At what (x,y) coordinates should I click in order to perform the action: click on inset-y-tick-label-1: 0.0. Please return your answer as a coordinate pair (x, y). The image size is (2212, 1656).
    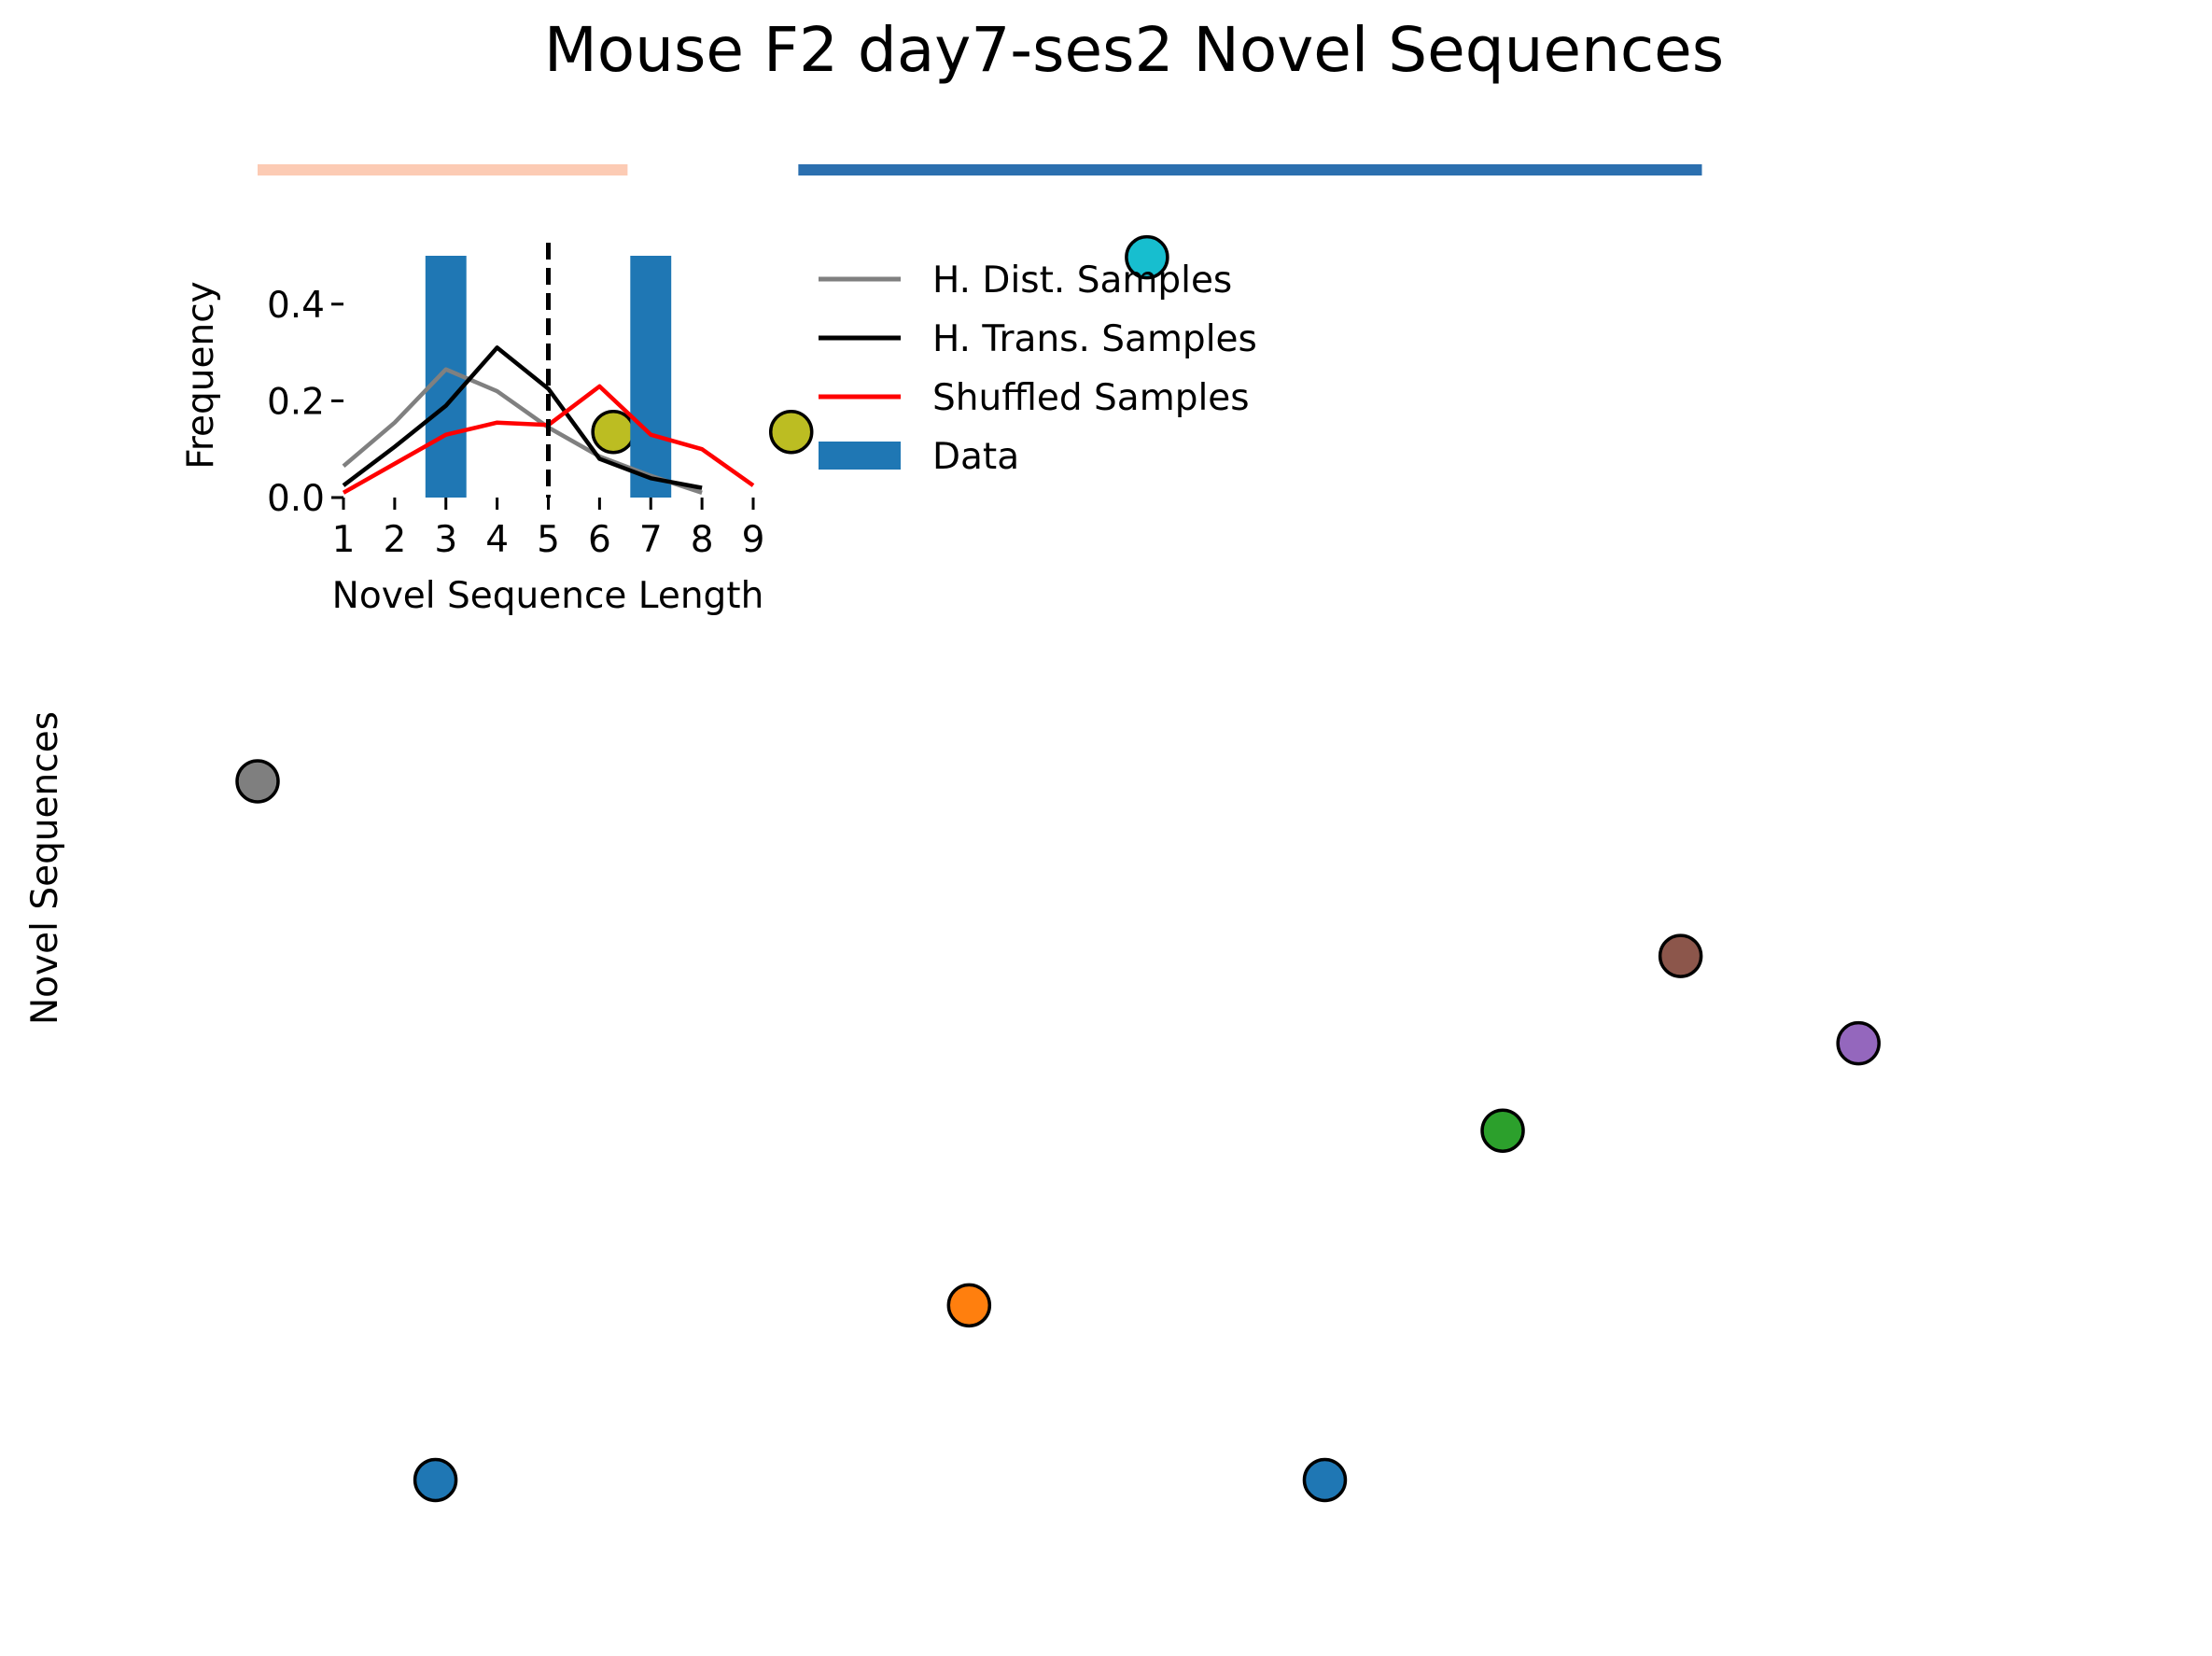
    Looking at the image, I should click on (296, 499).